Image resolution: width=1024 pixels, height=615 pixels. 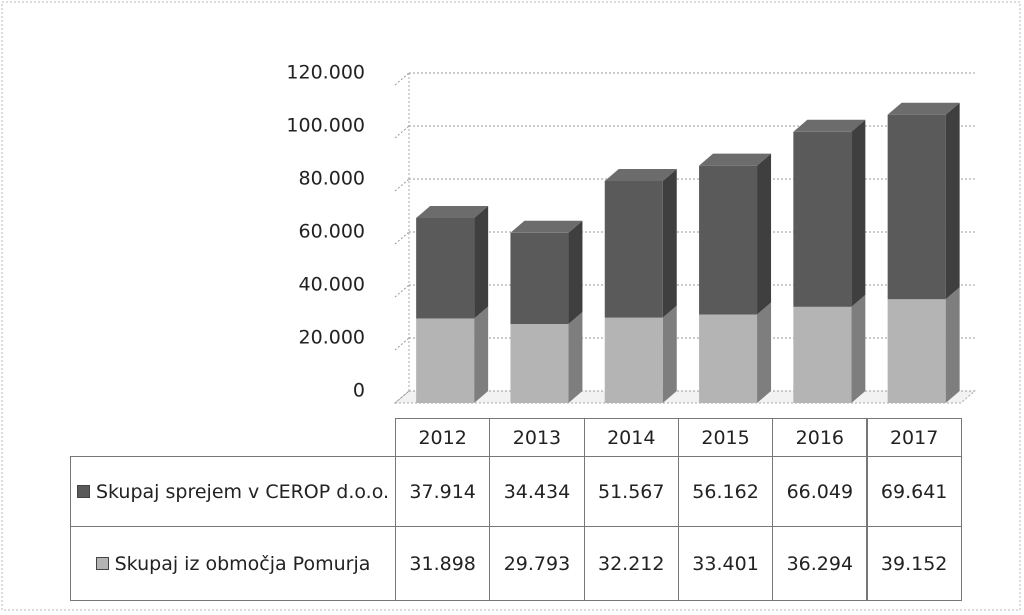 I want to click on table-value-cell: 33.401, so click(x=725, y=563).